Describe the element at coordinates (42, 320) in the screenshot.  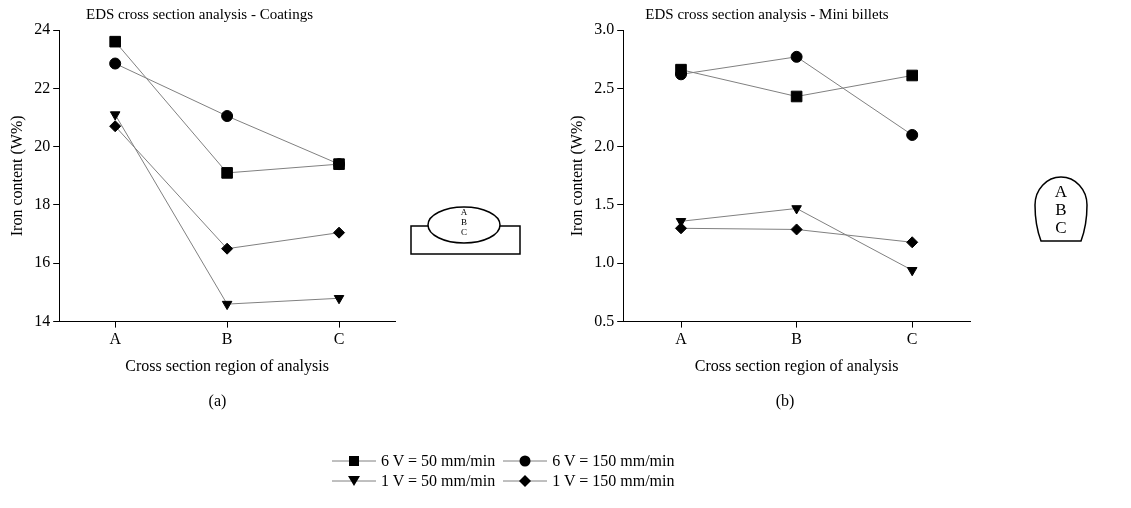
I see `y-tick-label: 14` at that location.